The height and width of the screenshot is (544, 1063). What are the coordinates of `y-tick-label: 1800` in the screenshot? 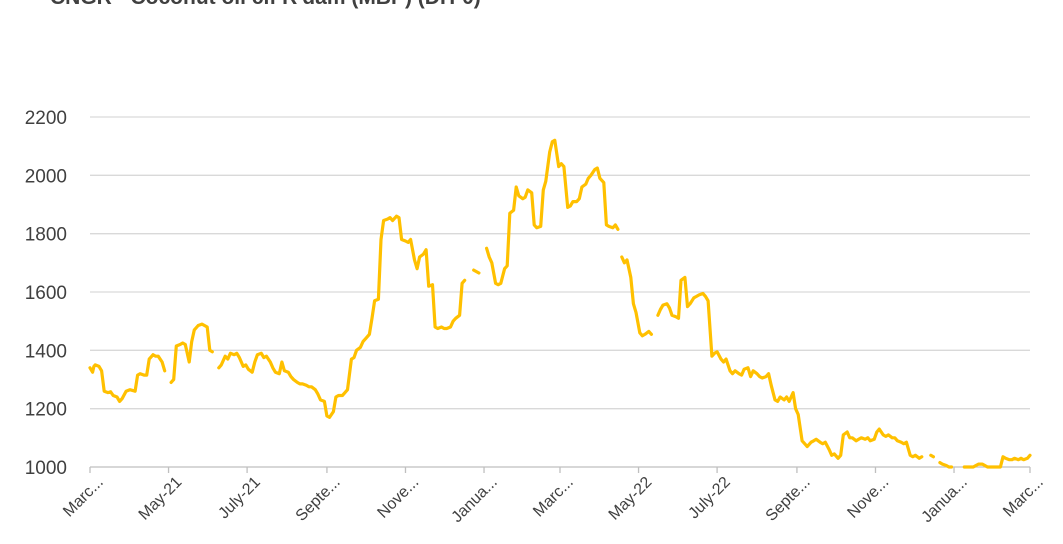 It's located at (46, 235).